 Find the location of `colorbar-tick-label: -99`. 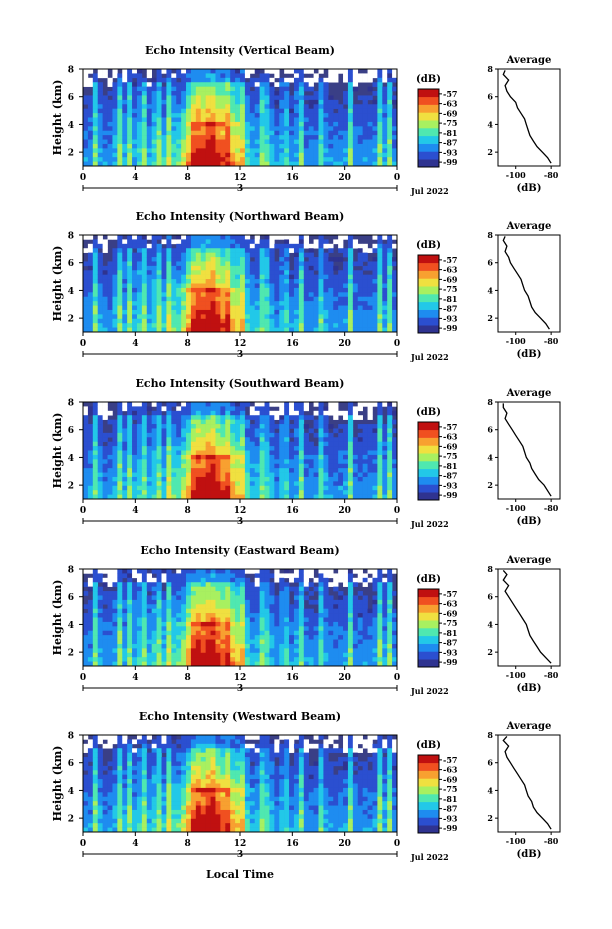

colorbar-tick-label: -99 is located at coordinates (450, 328).